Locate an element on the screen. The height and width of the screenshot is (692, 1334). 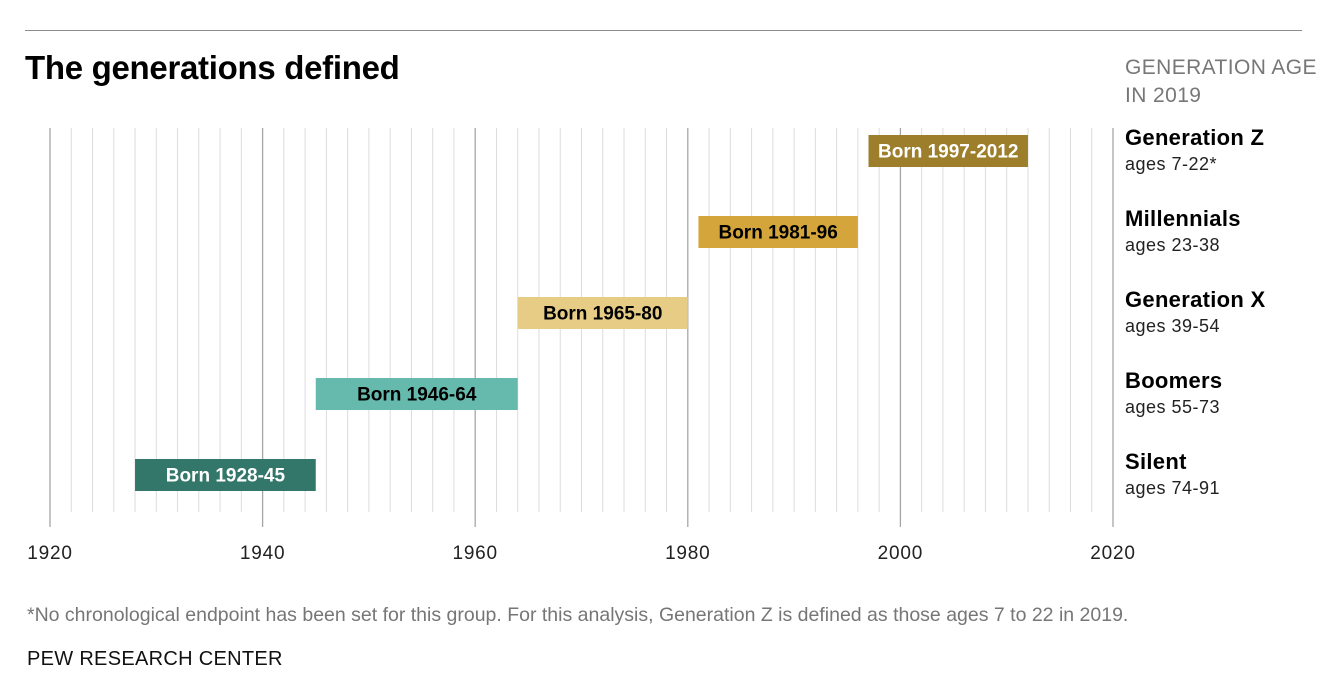
bar-data-label: Born 1965-80 is located at coordinates (602, 314).